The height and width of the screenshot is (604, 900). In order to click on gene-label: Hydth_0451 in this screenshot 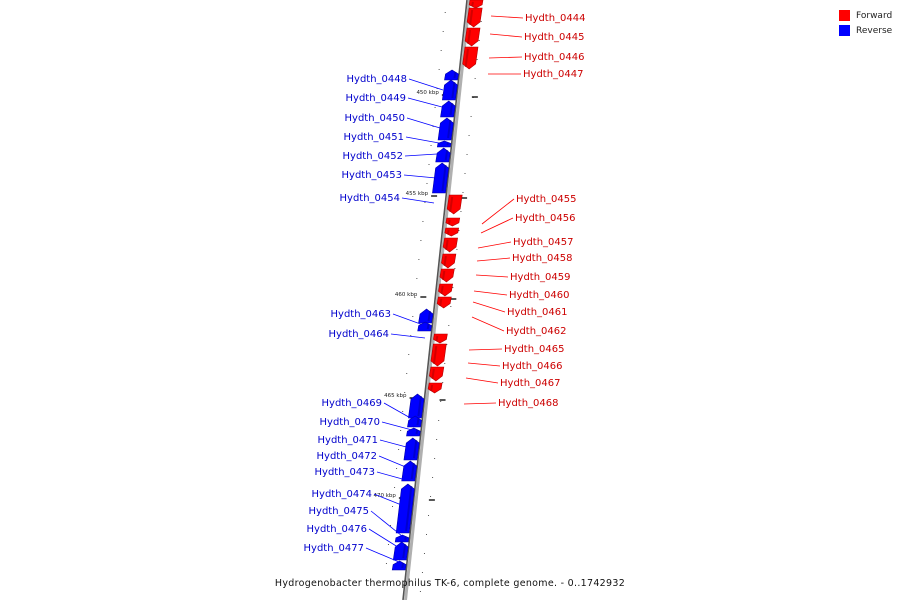, I will do `click(374, 137)`.